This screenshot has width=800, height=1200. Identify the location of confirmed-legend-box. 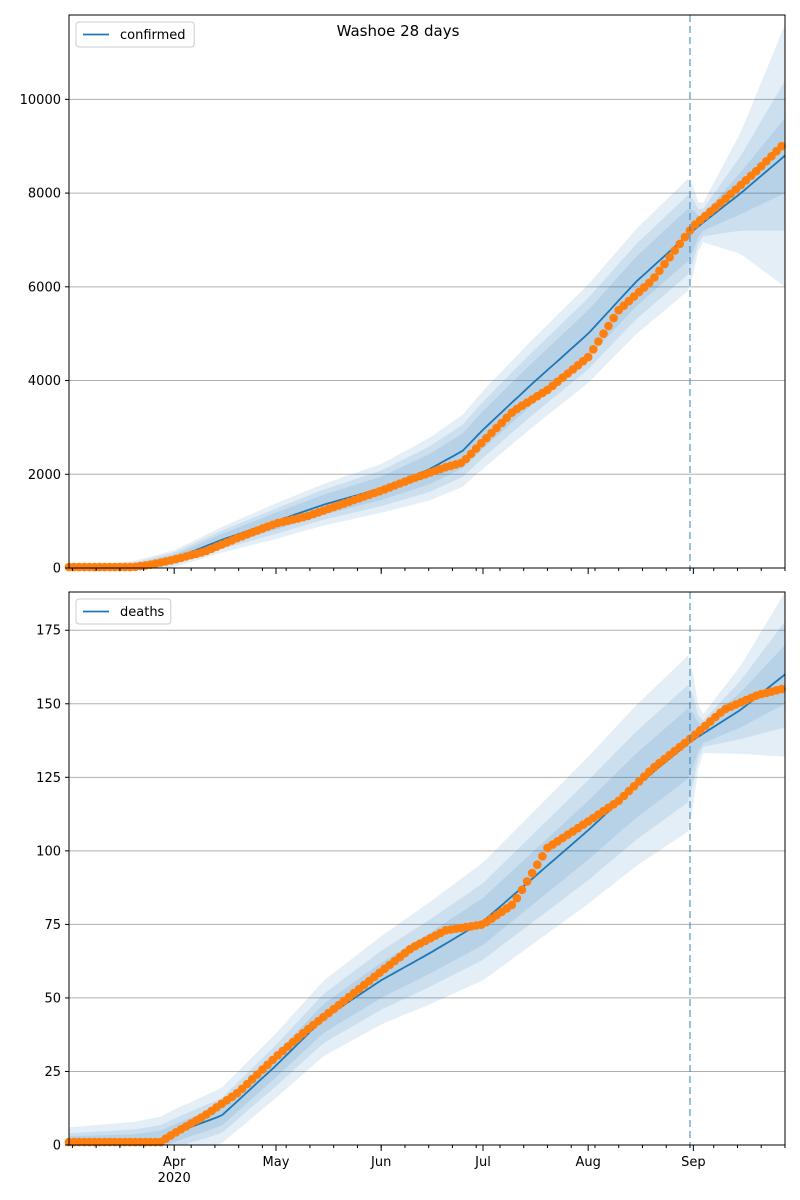
(135, 34).